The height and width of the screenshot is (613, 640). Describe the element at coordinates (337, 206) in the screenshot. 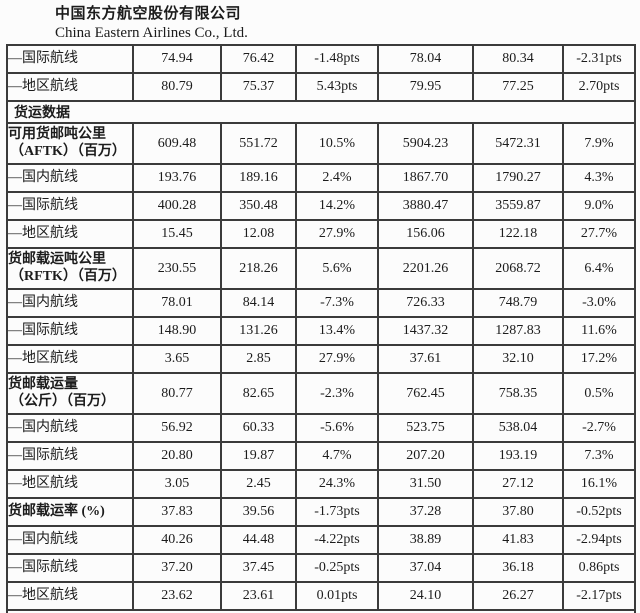

I see `cell-value: 14.2%` at that location.